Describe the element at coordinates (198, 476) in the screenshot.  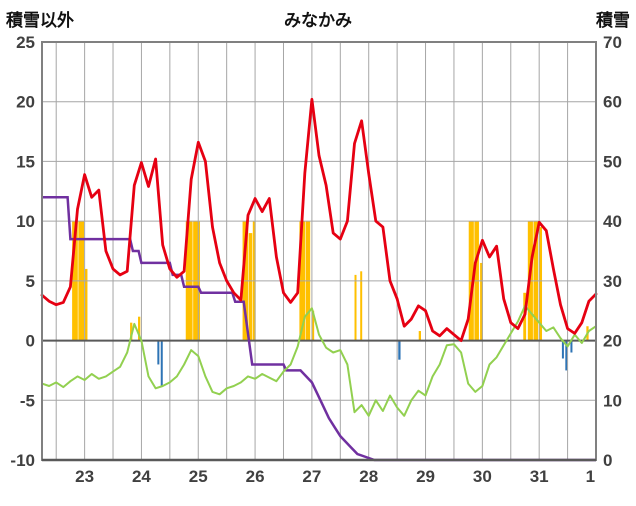
I see `x-axis-day-label: 25` at that location.